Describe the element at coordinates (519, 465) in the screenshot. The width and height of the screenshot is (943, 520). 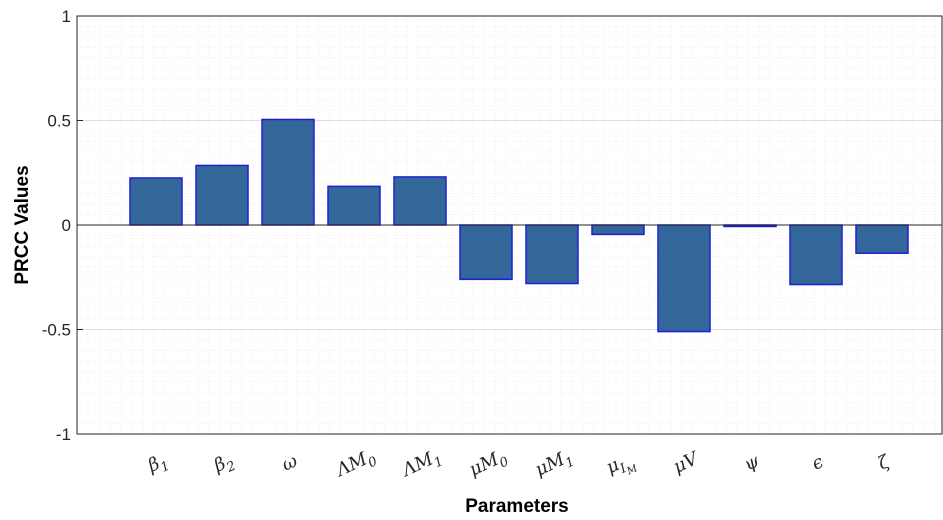
I see `x-tick-labels: β1 β2 ω ΛM0 ΛM1 μM0 μM1 μIM μV ψ ϵ ζ` at that location.